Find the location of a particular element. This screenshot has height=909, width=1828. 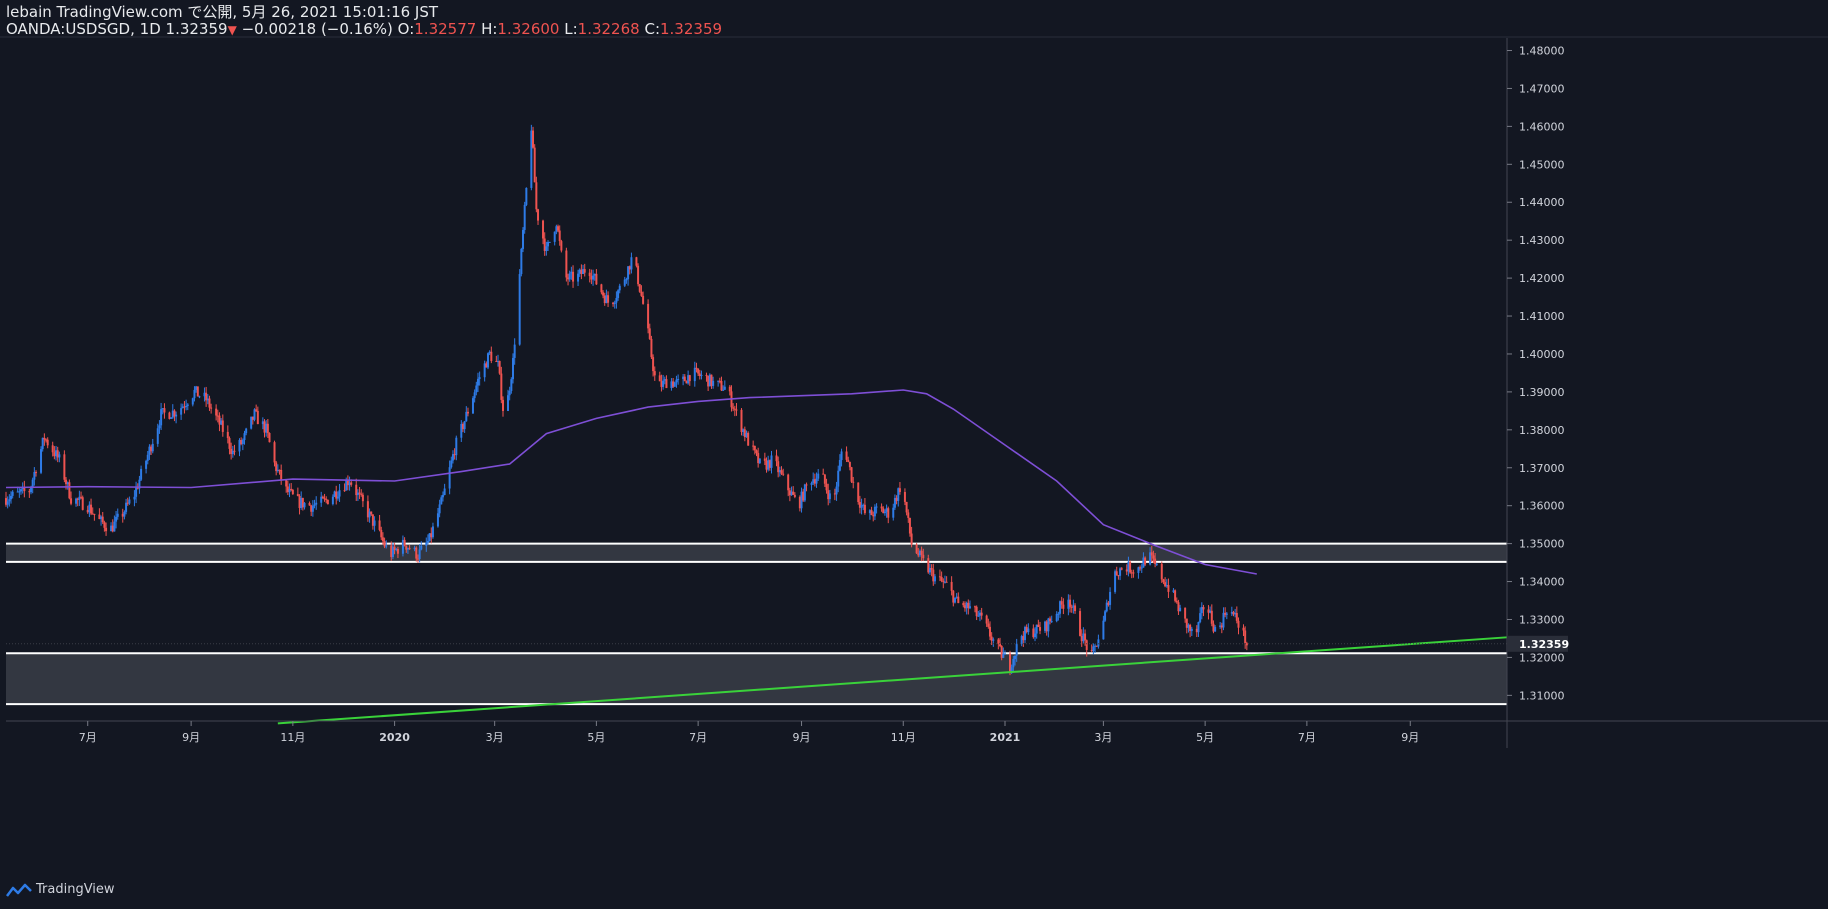

x-tick-label-1: 9月 is located at coordinates (191, 737).